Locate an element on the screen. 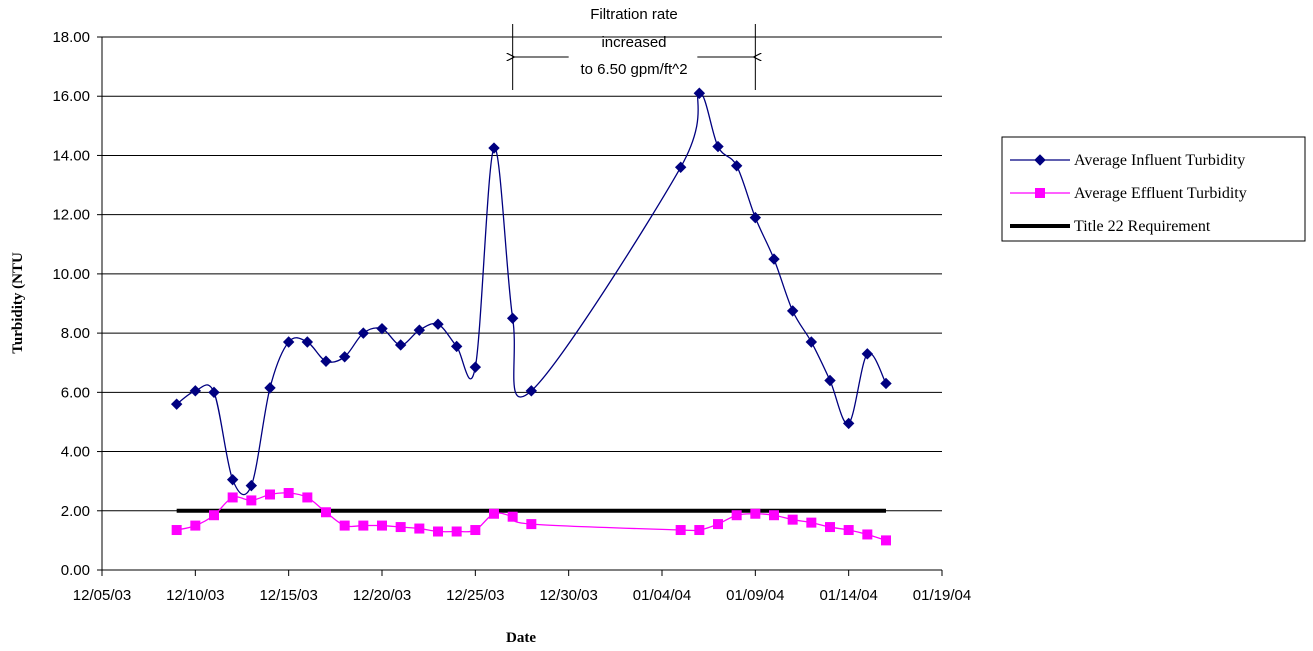 This screenshot has height=651, width=1313. x-tick-label: 12/25/03 is located at coordinates (475, 595).